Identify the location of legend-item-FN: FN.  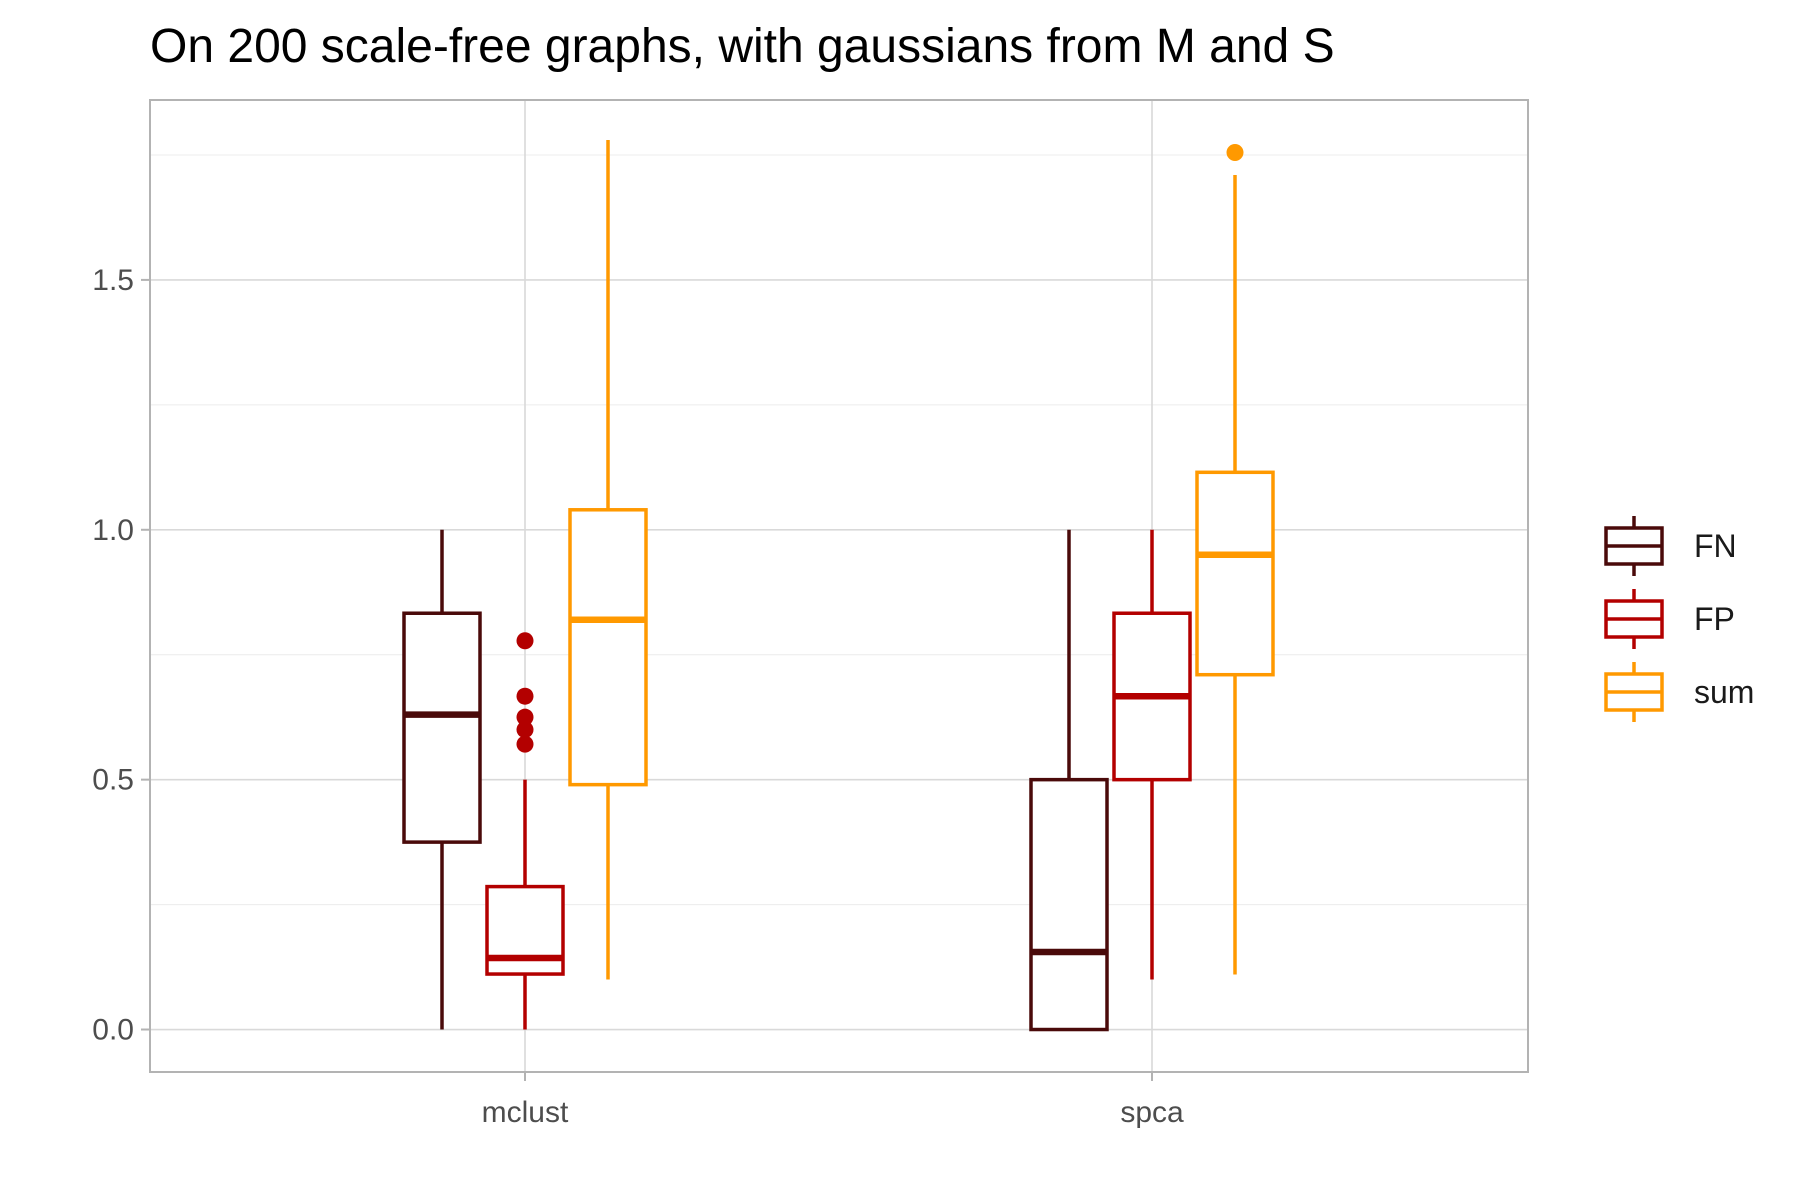
(1670, 546).